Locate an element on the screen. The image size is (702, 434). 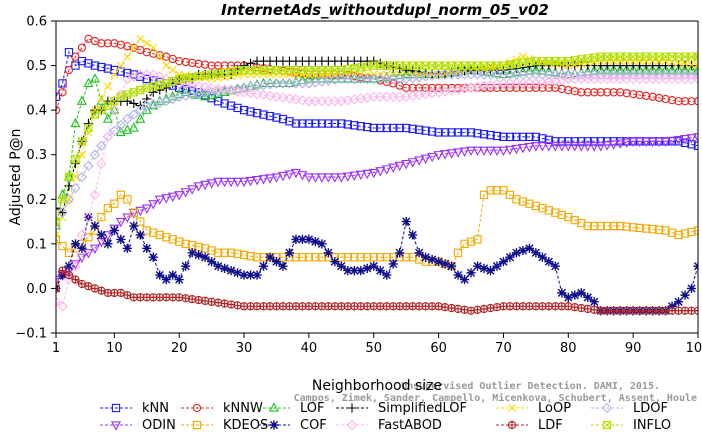
ldf-point is located at coordinates (445, 307).